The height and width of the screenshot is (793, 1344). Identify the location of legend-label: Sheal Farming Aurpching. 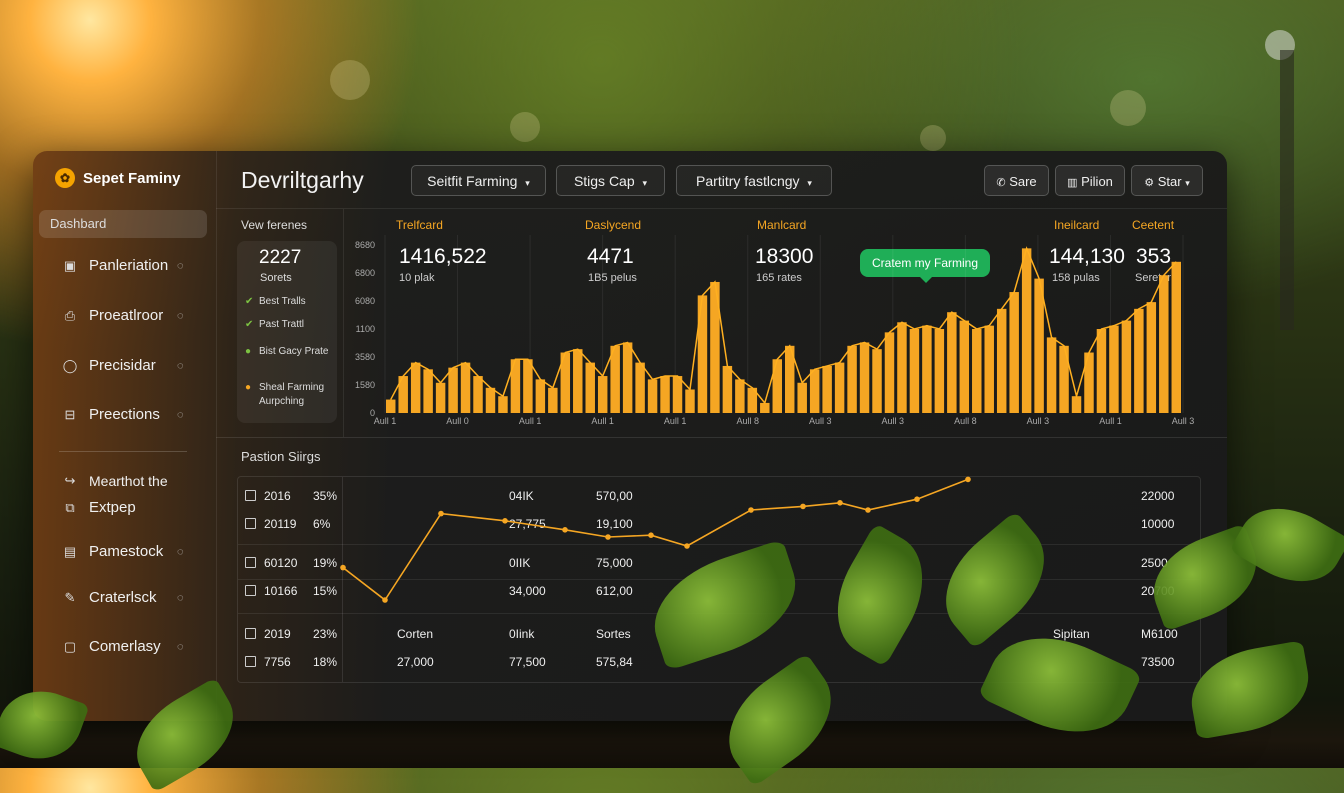
(292, 394).